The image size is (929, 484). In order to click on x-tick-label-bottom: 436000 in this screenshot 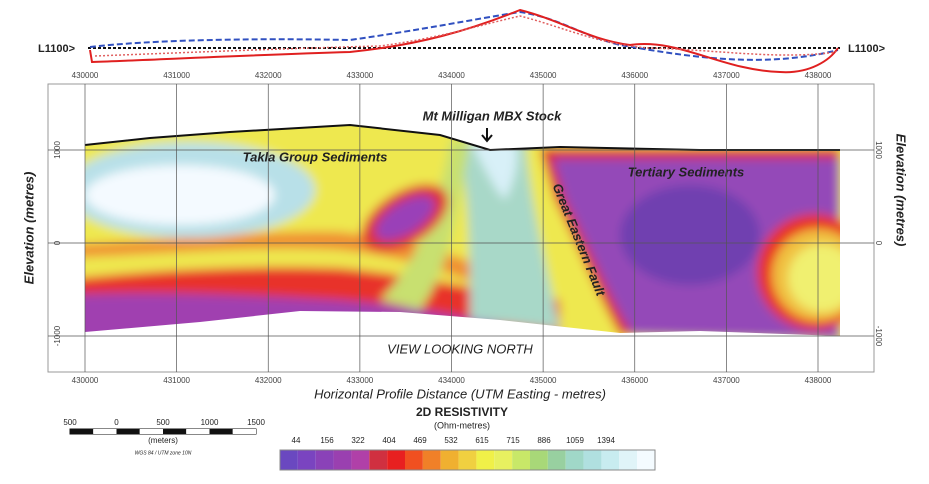, I will do `click(634, 380)`.